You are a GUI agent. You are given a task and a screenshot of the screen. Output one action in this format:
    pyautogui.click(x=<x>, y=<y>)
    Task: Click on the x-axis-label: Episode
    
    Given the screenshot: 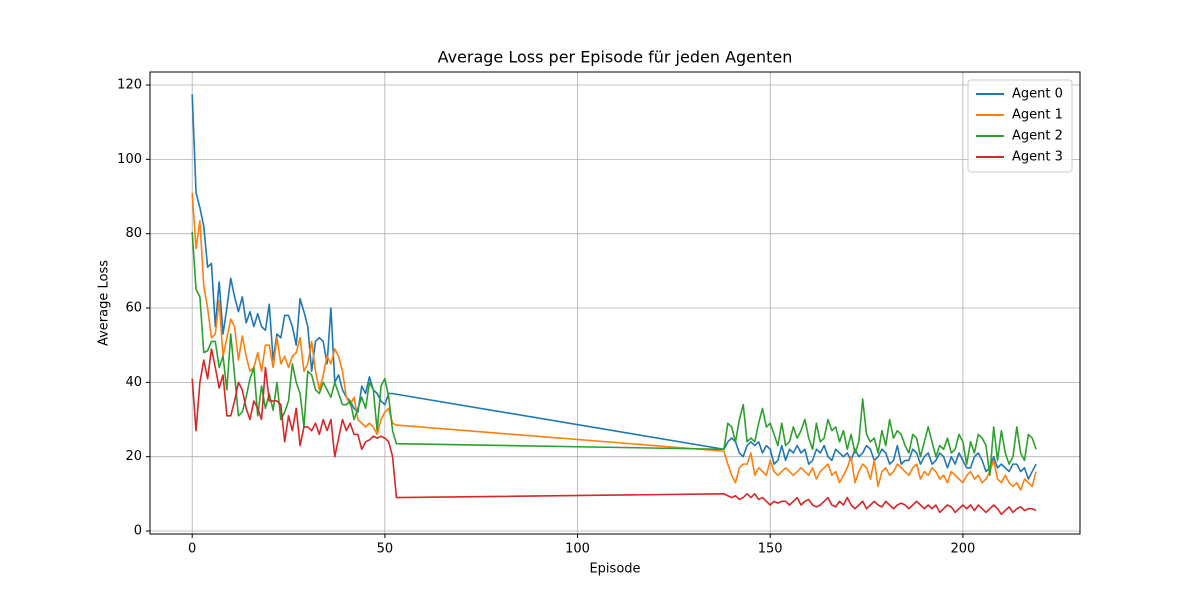 What is the action you would take?
    pyautogui.click(x=614, y=569)
    